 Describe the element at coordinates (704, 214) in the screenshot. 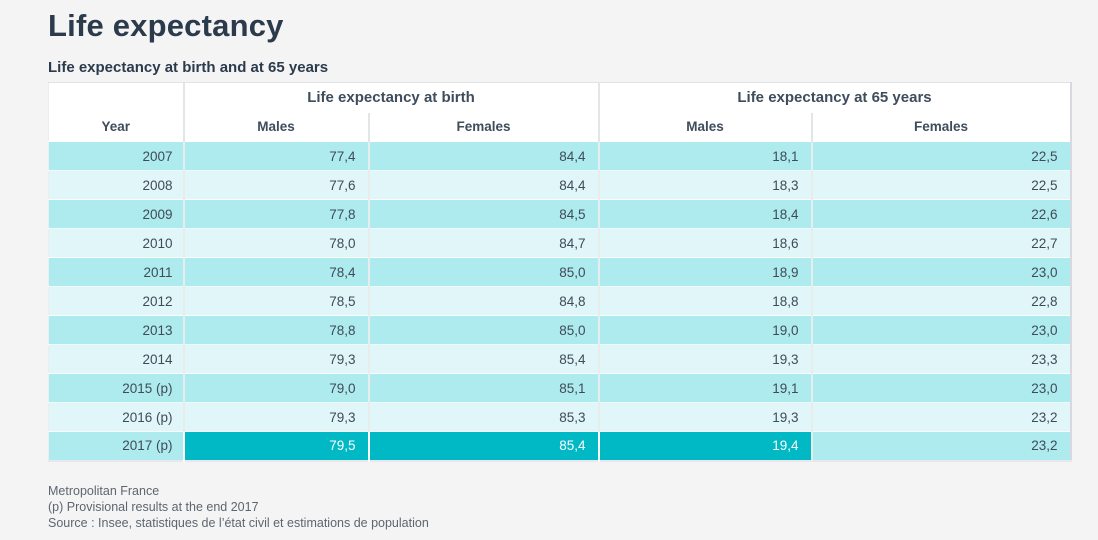

I see `males-65-cell: 18,4` at that location.